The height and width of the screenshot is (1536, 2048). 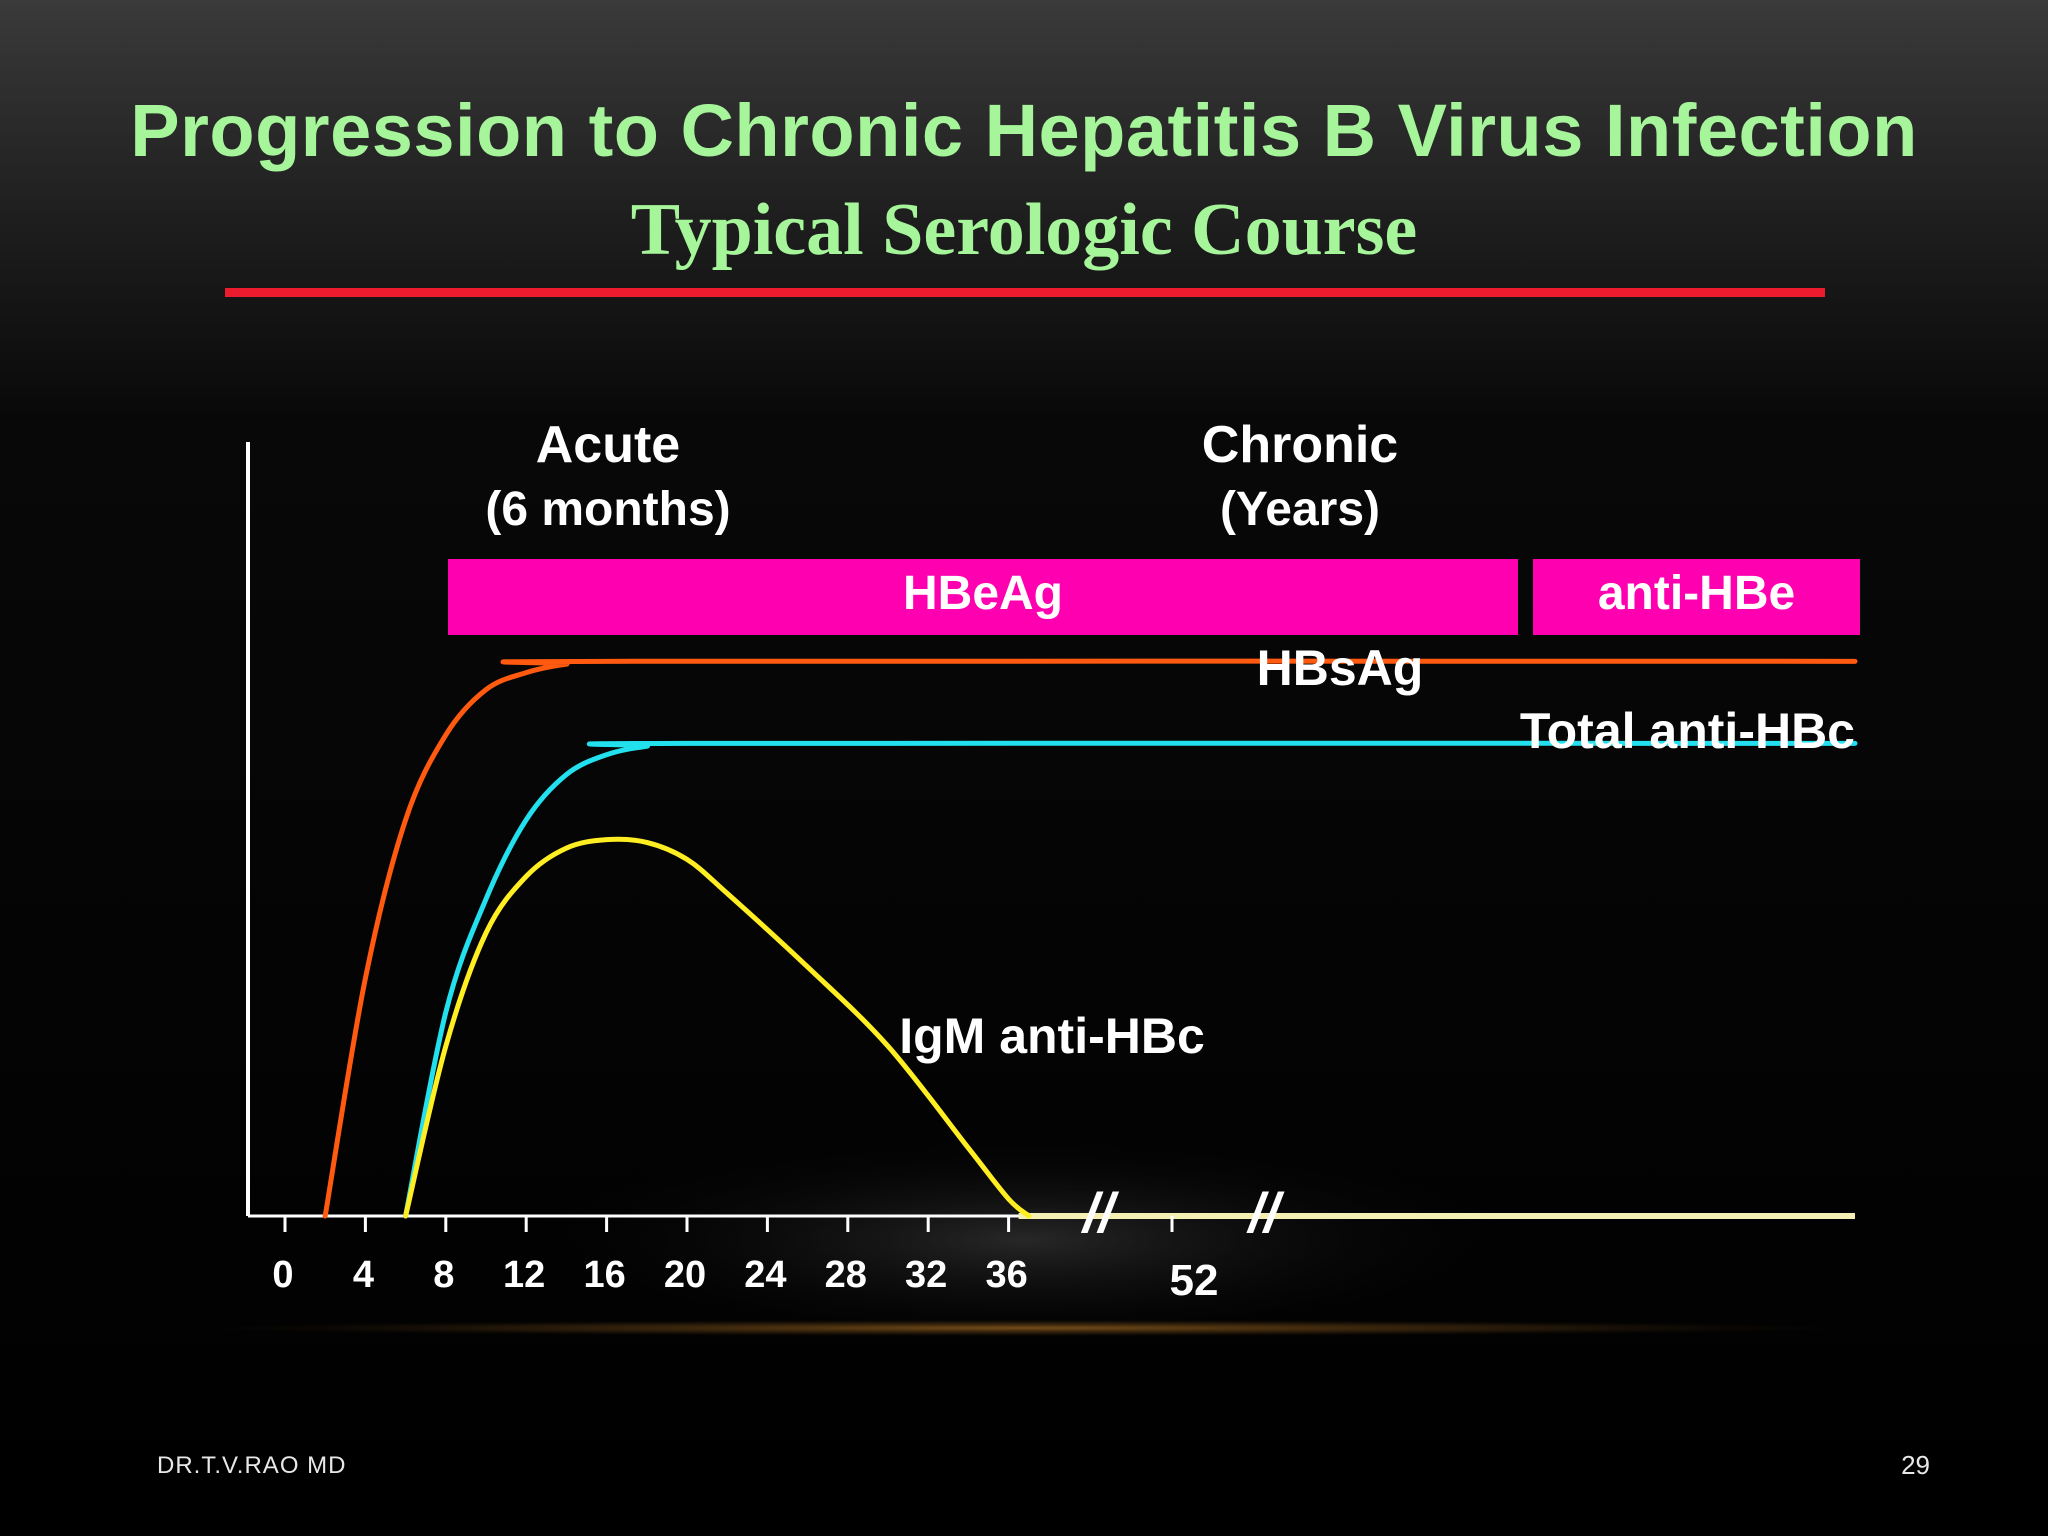 I want to click on phase-sublabel: (6 months), so click(x=607, y=509).